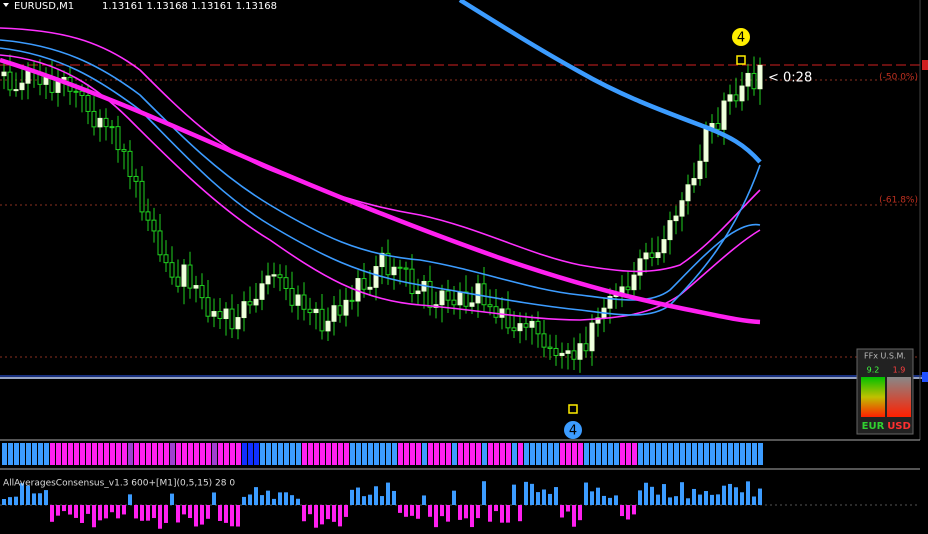  Describe the element at coordinates (898, 201) in the screenshot. I see `level-label: (-61.8%)` at that location.